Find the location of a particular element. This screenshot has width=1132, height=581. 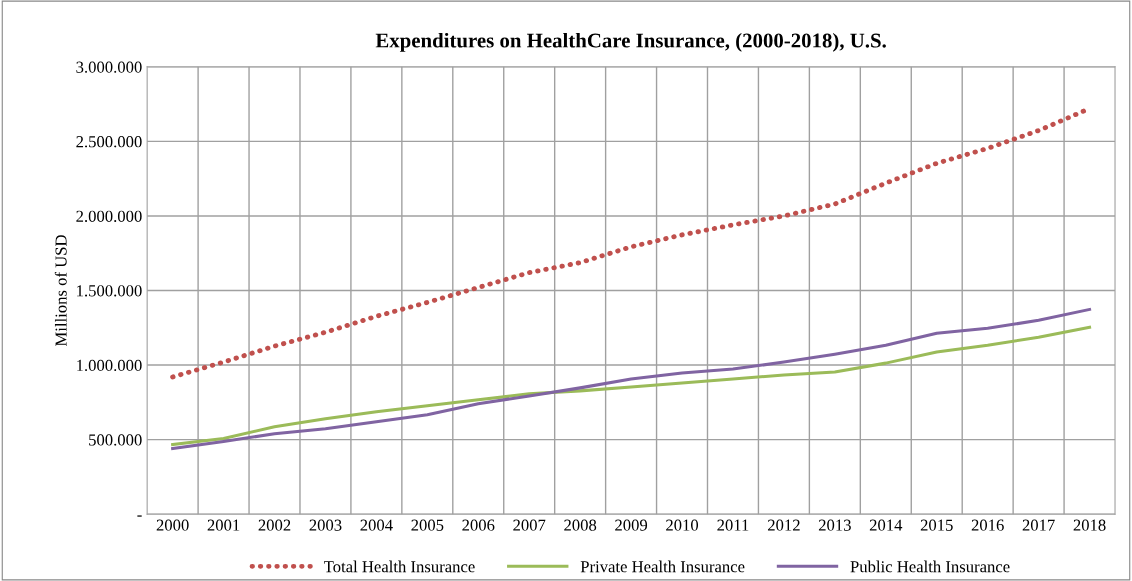

x-tick-label: 2008 is located at coordinates (580, 525).